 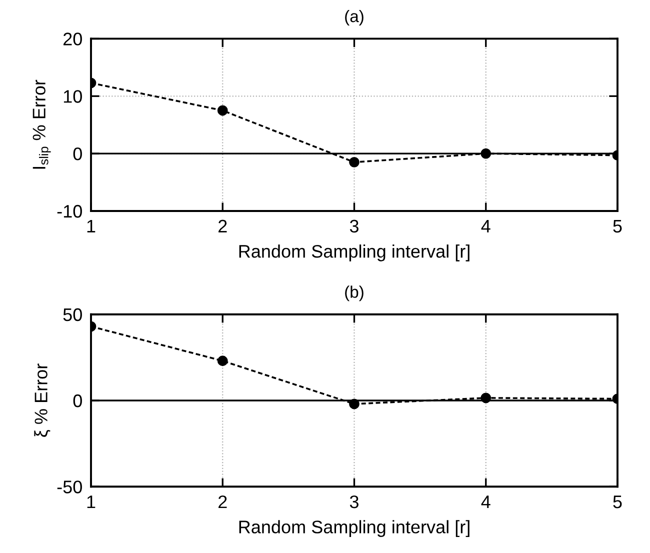 What do you see at coordinates (69, 487) in the screenshot?
I see `y-tick-label: -50` at bounding box center [69, 487].